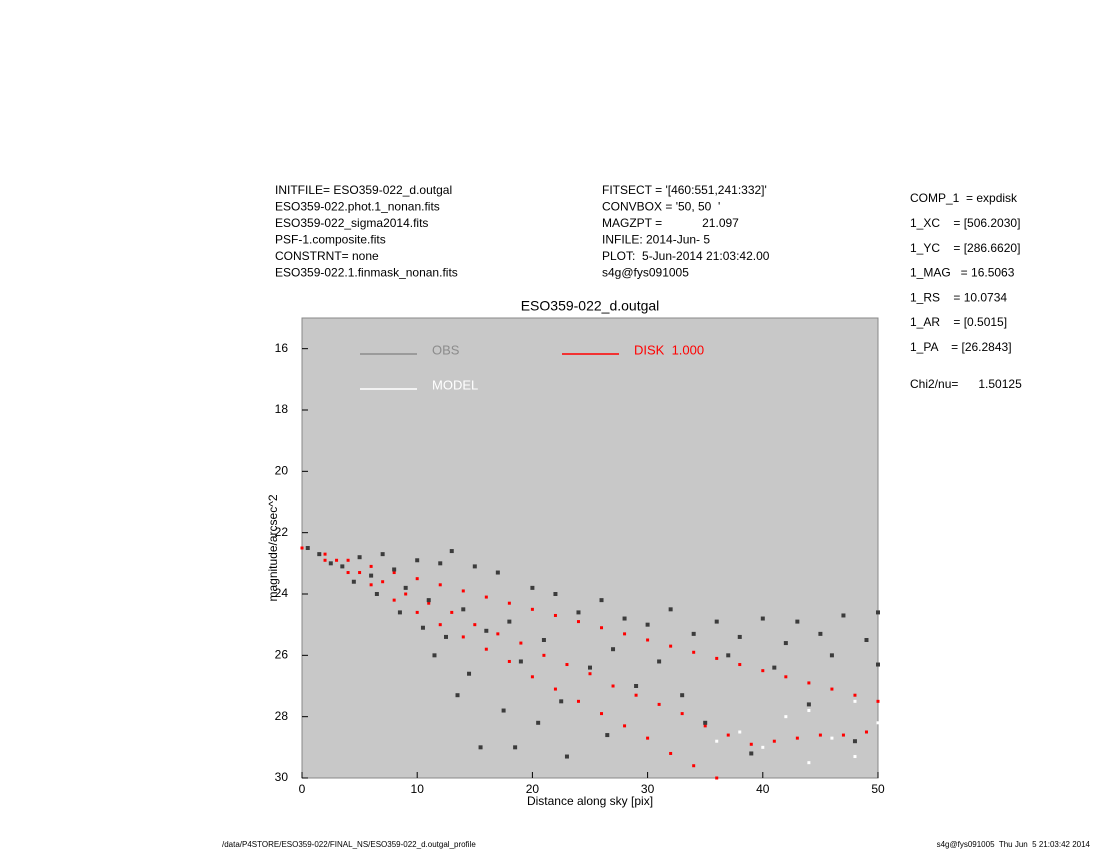  Describe the element at coordinates (962, 273) in the screenshot. I see `parameter-line: 1_MAG = 16.5063` at that location.